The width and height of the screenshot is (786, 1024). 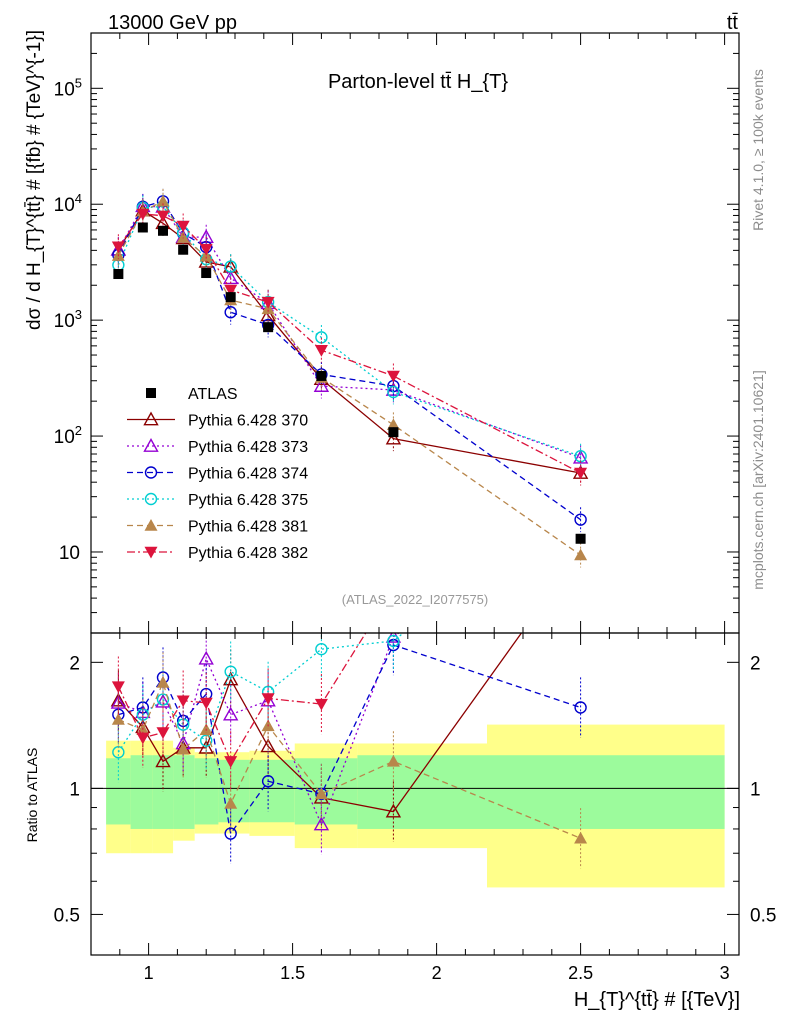 I want to click on y-axis-label: dσ / d H_{T}^{tt̄} # [{fb} # {TeV}^{-1}], so click(x=34, y=180).